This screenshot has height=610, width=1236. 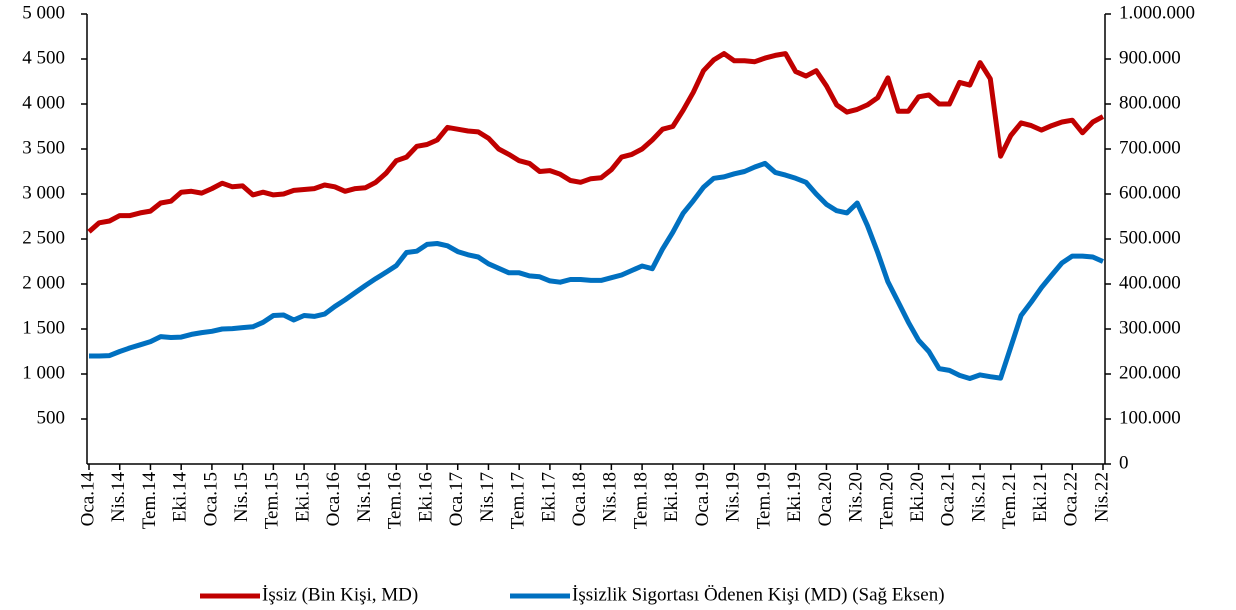 What do you see at coordinates (856, 497) in the screenshot?
I see `x-tick-label: Nis.20` at bounding box center [856, 497].